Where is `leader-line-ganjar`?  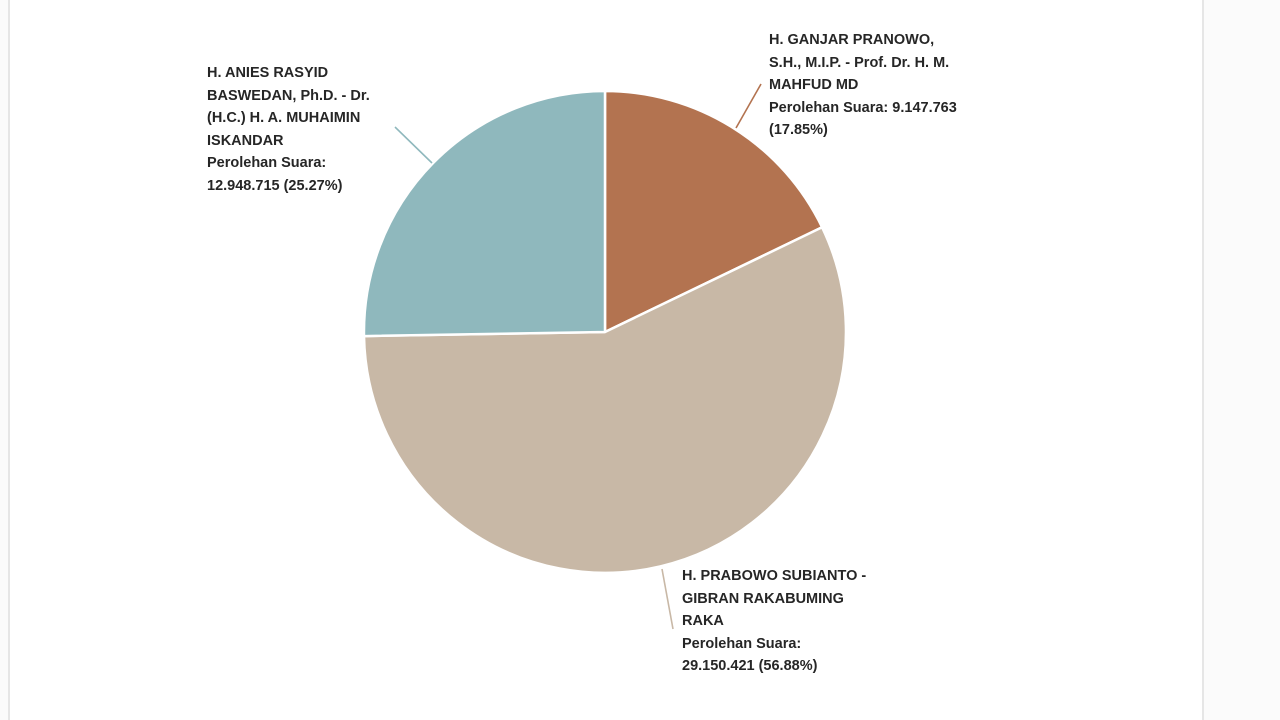
leader-line-ganjar is located at coordinates (748, 106).